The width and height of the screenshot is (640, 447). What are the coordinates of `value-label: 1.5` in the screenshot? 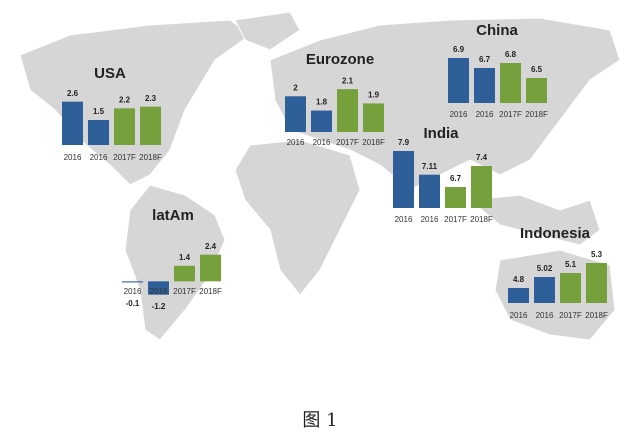 It's located at (99, 111).